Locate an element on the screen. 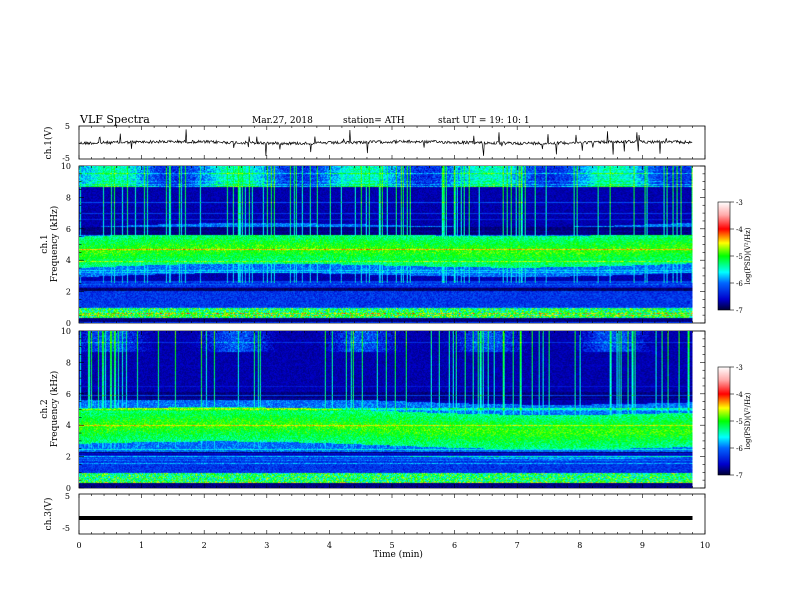 This screenshot has width=792, height=612. colorbar-ch1-label: log(PSD)(V²/Hz) is located at coordinates (748, 255).